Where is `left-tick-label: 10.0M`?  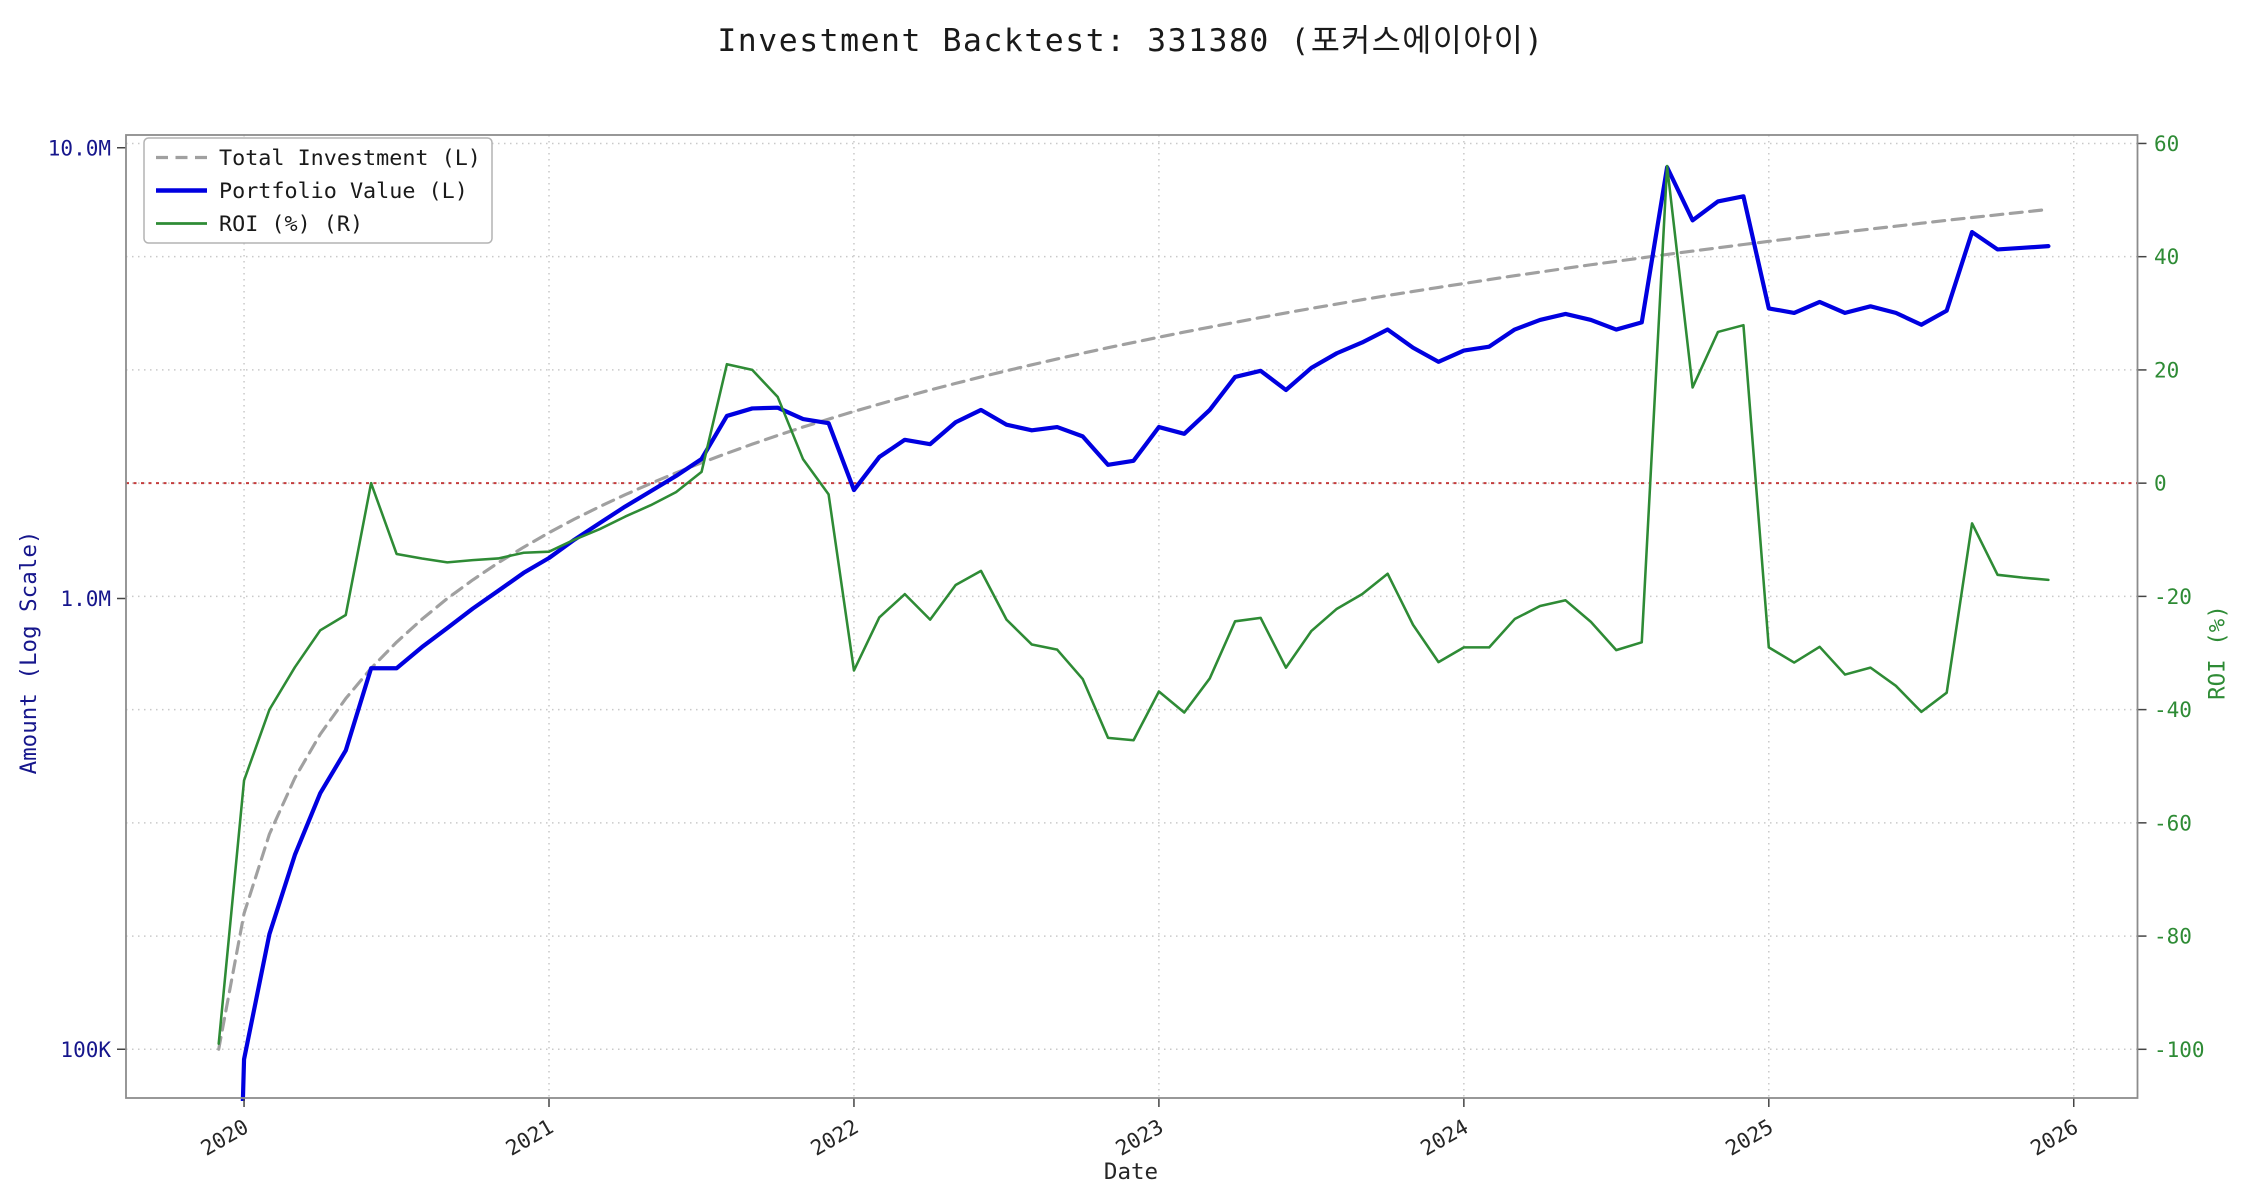
left-tick-label: 10.0M is located at coordinates (79, 148).